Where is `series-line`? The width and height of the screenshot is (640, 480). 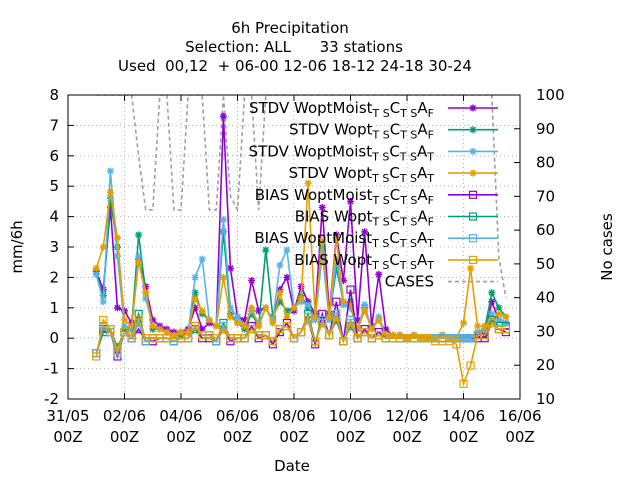
series-line is located at coordinates (300, 350).